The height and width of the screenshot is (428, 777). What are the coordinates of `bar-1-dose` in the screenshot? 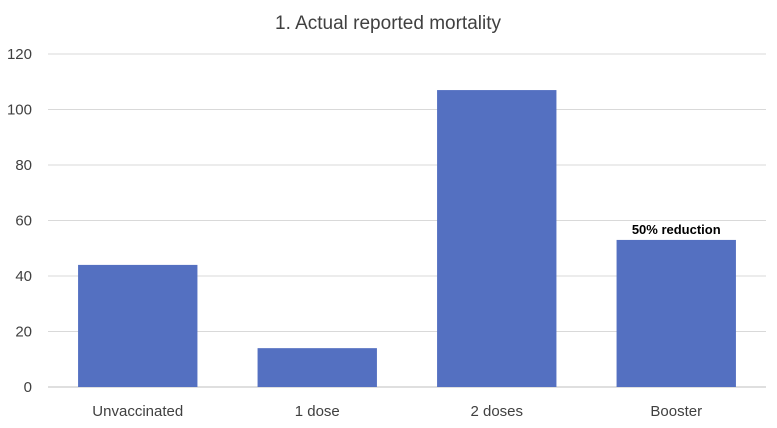 It's located at (317, 367).